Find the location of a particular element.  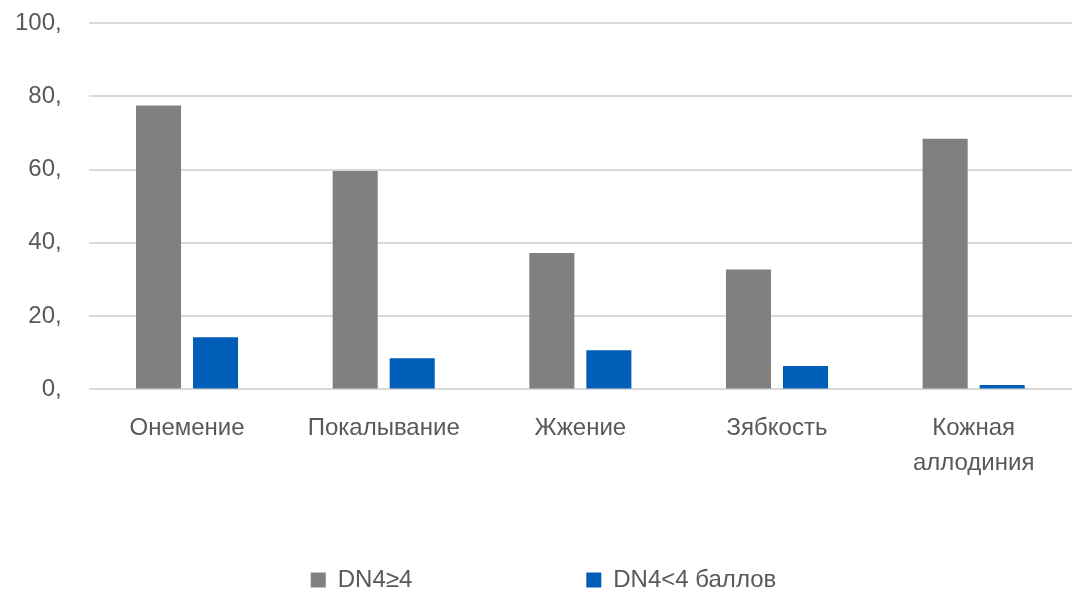

y-tick-label: 40, is located at coordinates (45, 241).